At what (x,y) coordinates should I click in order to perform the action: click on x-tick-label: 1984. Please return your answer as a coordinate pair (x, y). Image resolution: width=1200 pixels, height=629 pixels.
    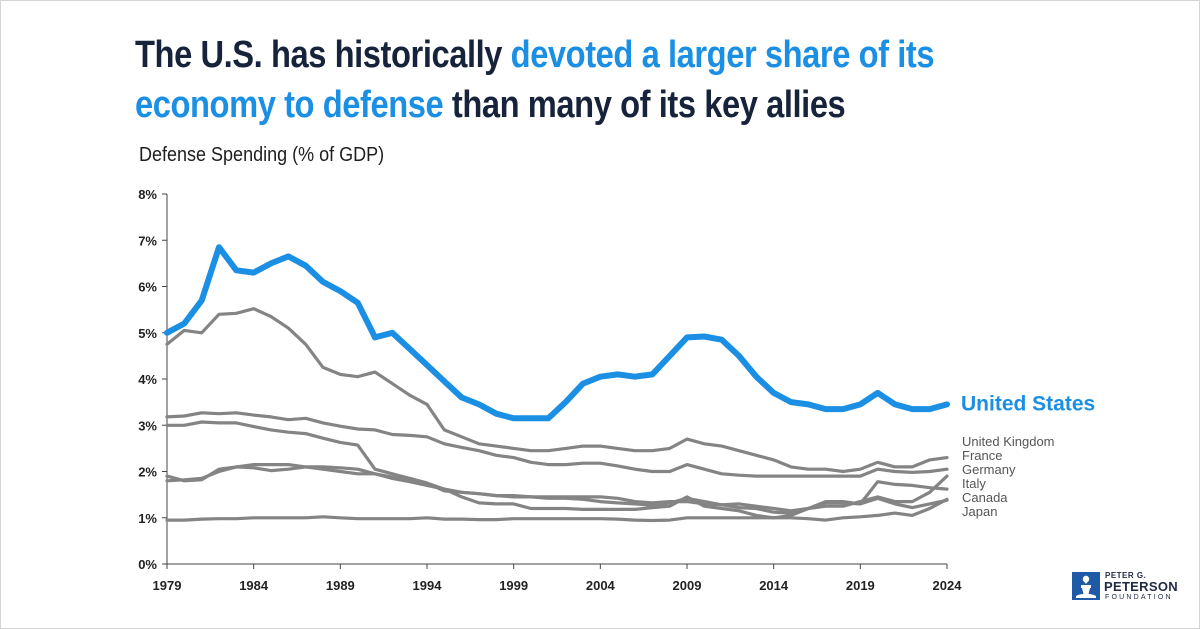
    Looking at the image, I should click on (254, 585).